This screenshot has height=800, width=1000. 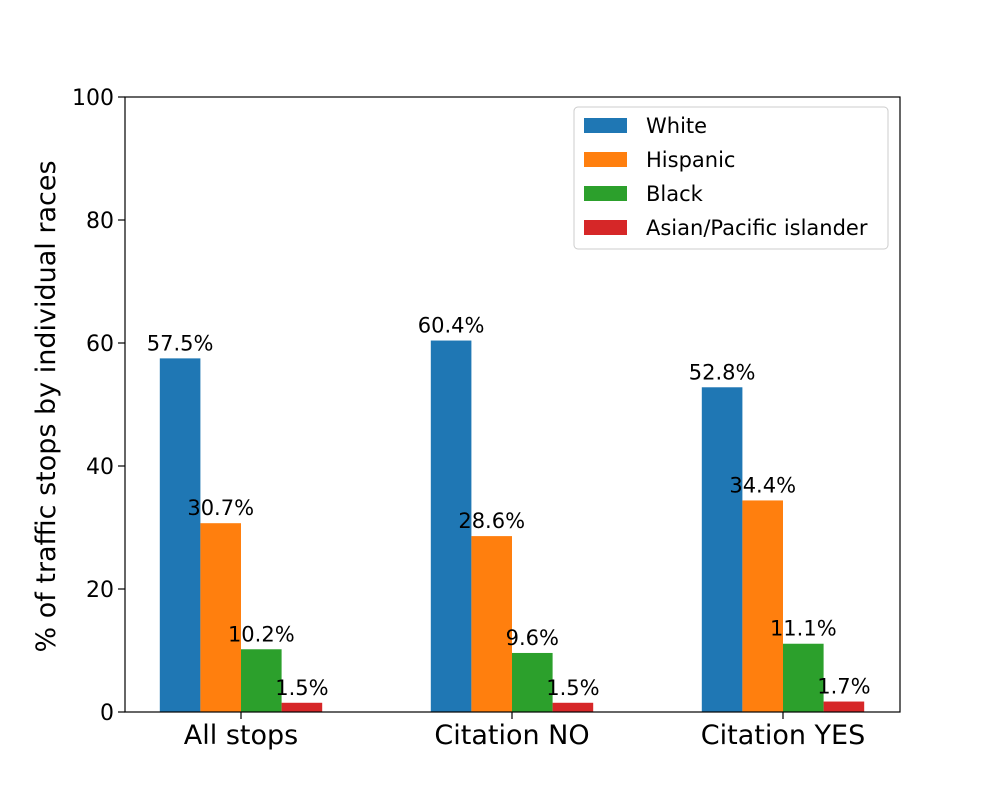 I want to click on y-tick-label: 100, so click(x=93, y=98).